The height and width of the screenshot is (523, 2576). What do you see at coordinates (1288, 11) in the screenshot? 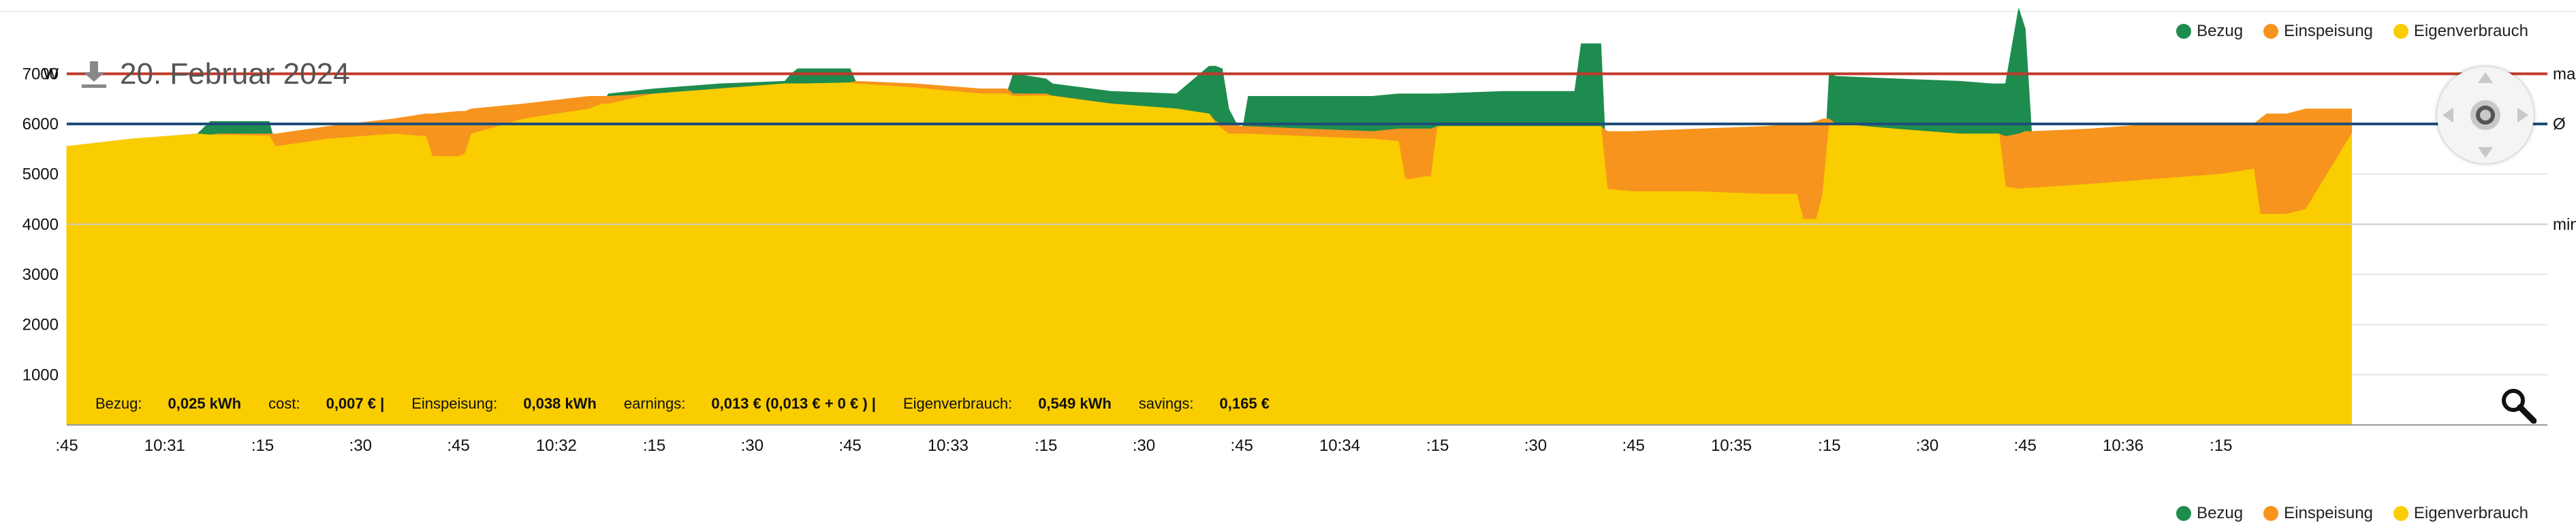
I see `top-divider` at bounding box center [1288, 11].